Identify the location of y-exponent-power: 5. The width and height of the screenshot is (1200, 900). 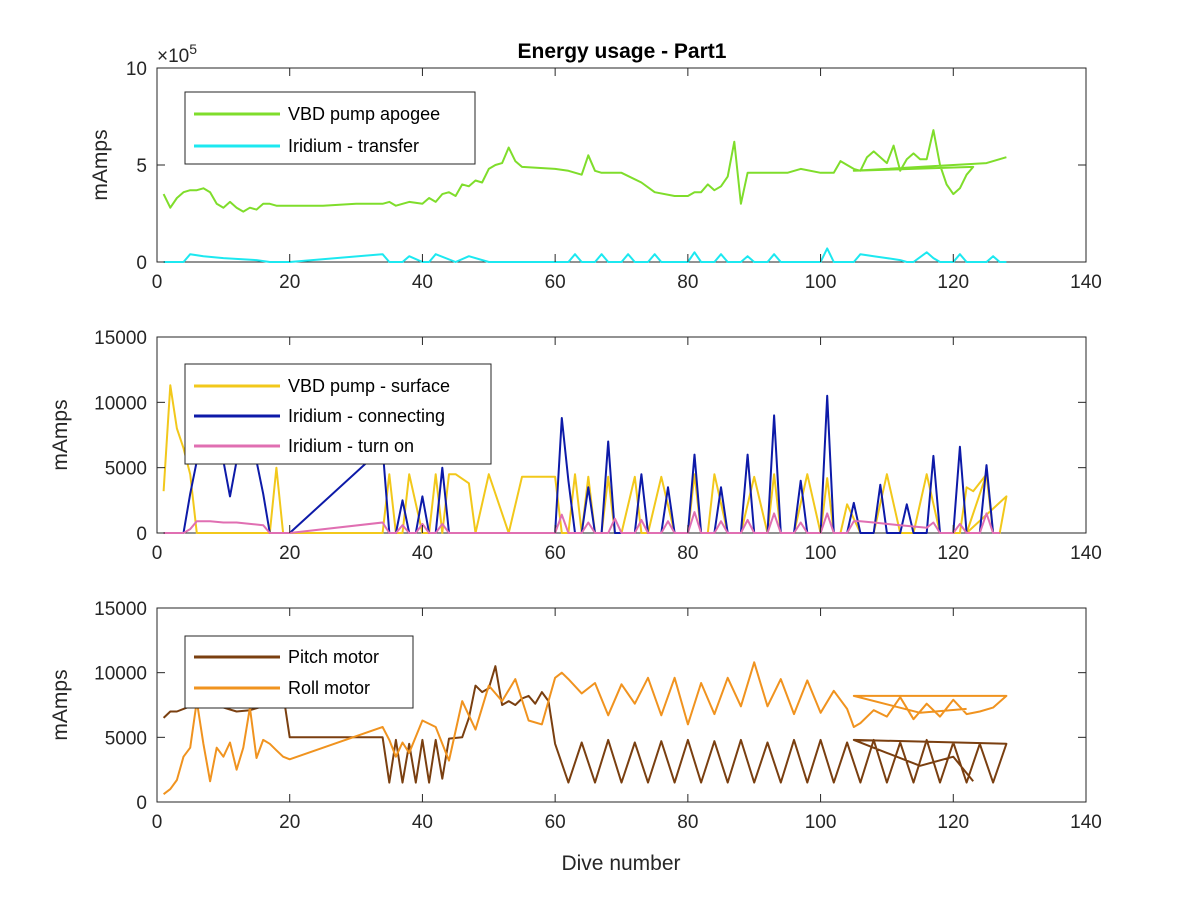
(193, 49).